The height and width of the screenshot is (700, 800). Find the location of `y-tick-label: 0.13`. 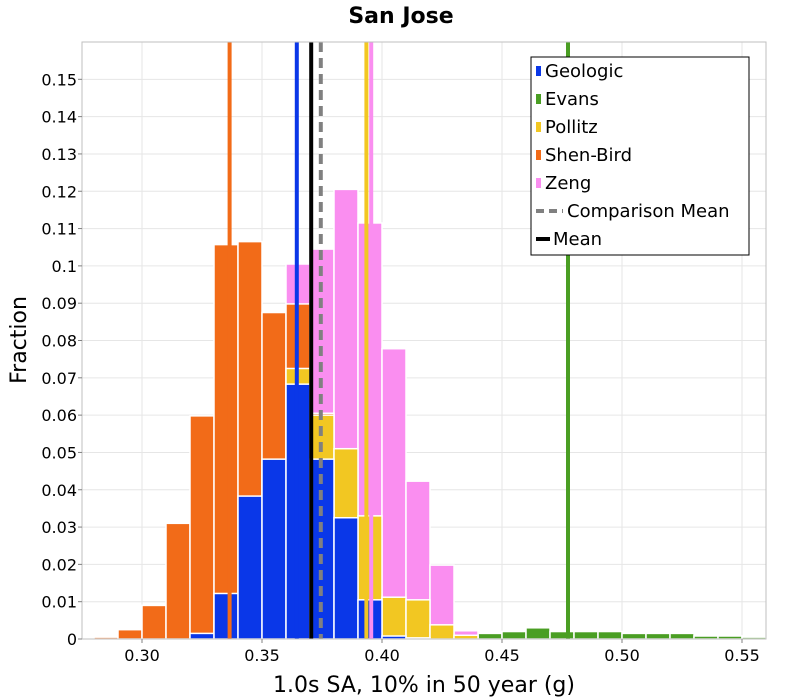

y-tick-label: 0.13 is located at coordinates (59, 154).